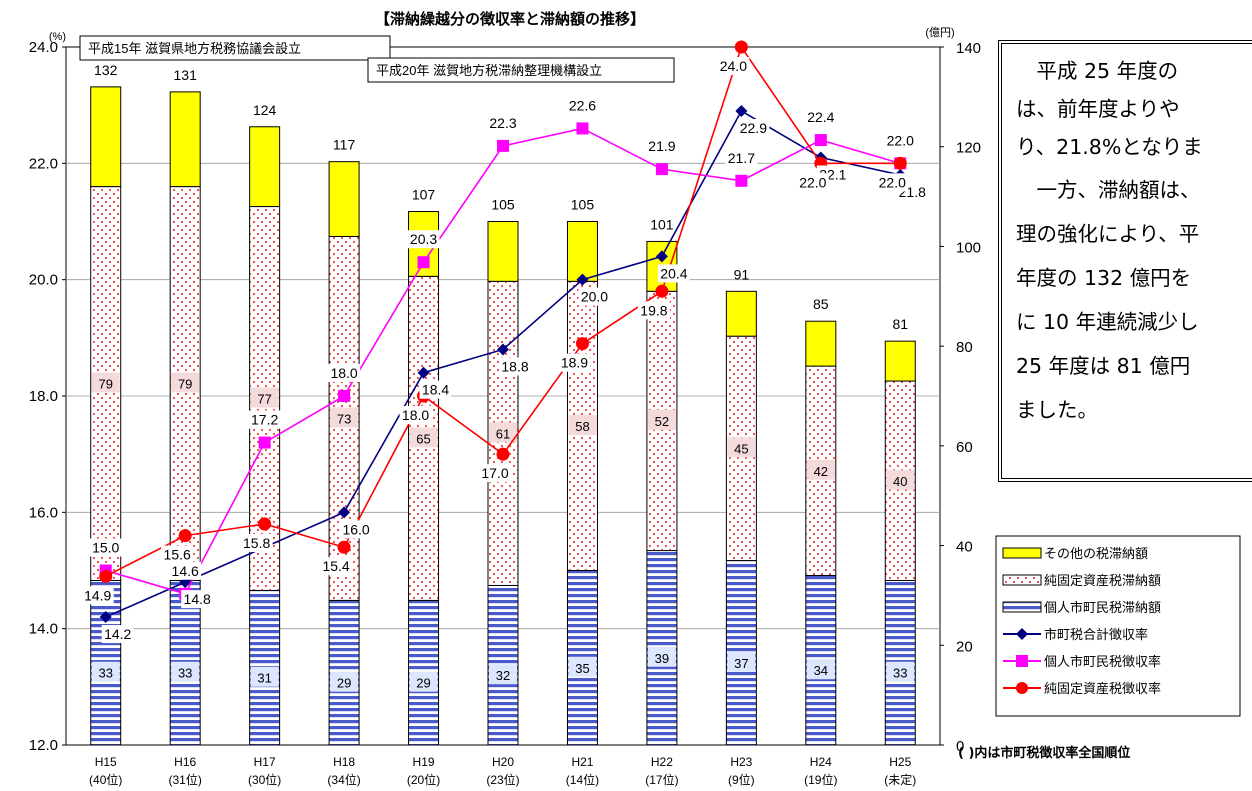  What do you see at coordinates (1096, 634) in the screenshot?
I see `legend-label: 市町税合計徴収率` at bounding box center [1096, 634].